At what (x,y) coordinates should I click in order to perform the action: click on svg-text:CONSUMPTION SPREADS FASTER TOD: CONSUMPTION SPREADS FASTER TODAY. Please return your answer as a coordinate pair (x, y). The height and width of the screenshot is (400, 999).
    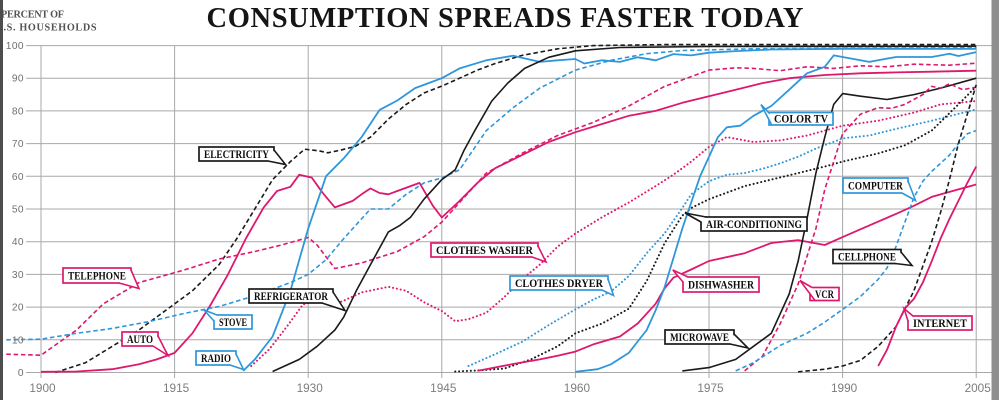
    Looking at the image, I should click on (505, 18).